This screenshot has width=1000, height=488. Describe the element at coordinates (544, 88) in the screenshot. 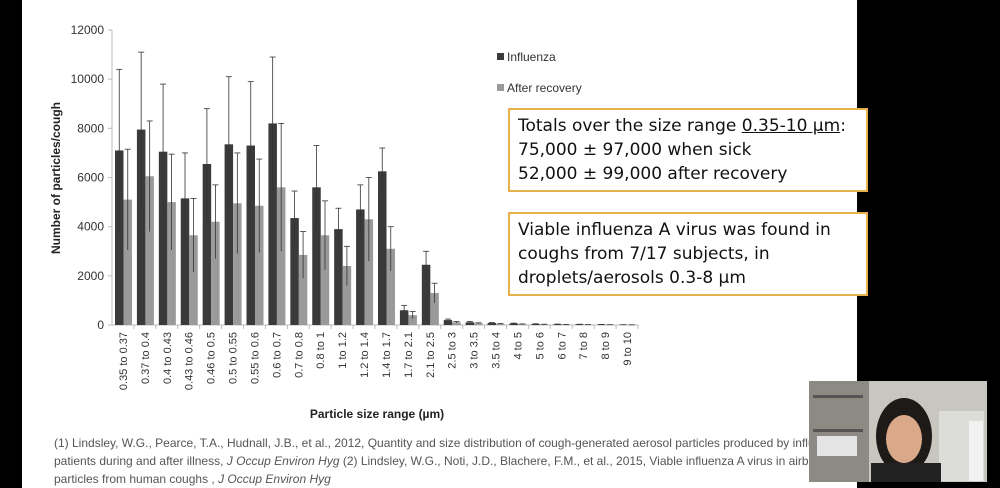

I see `legend-label: After recovery` at that location.